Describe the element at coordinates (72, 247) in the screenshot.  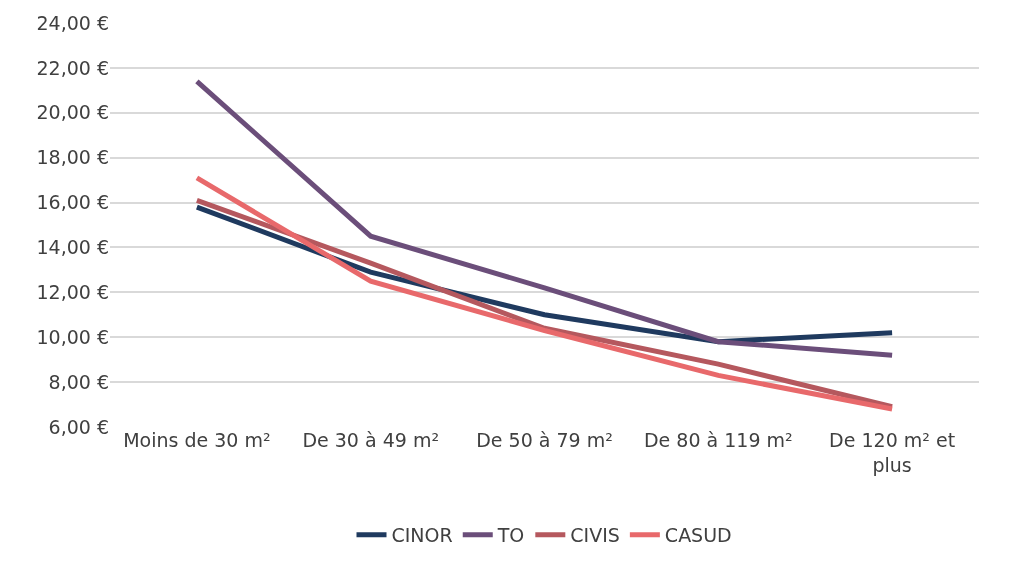
I see `y-tick-label: 14,00 €` at that location.